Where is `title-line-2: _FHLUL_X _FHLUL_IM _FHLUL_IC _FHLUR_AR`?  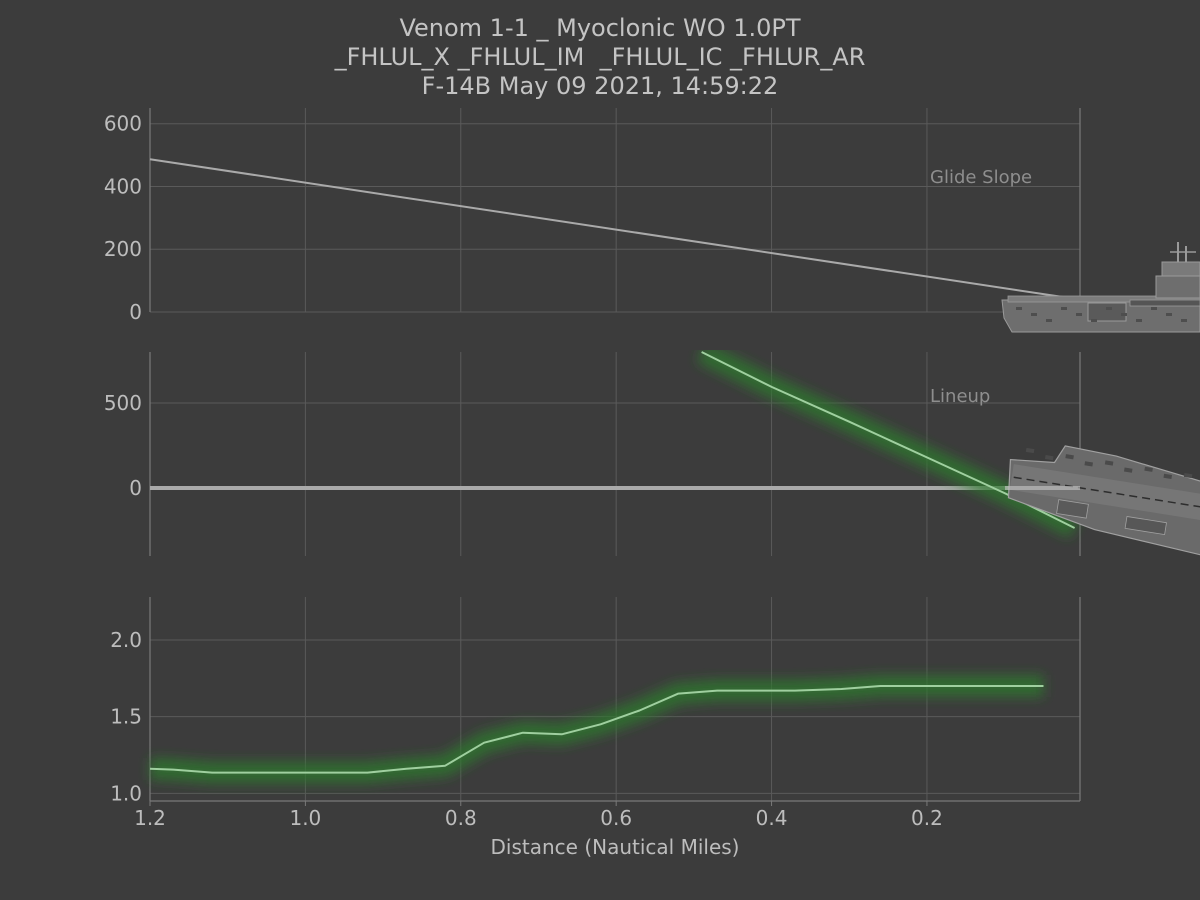
title-line-2: _FHLUL_X _FHLUL_IM _FHLUL_IC _FHLUR_AR is located at coordinates (600, 57).